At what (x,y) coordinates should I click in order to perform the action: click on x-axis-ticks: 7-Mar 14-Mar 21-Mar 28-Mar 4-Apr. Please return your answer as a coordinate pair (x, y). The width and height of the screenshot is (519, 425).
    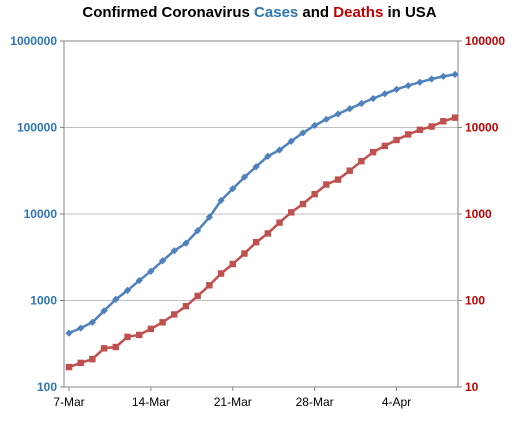
    Looking at the image, I should click on (232, 398).